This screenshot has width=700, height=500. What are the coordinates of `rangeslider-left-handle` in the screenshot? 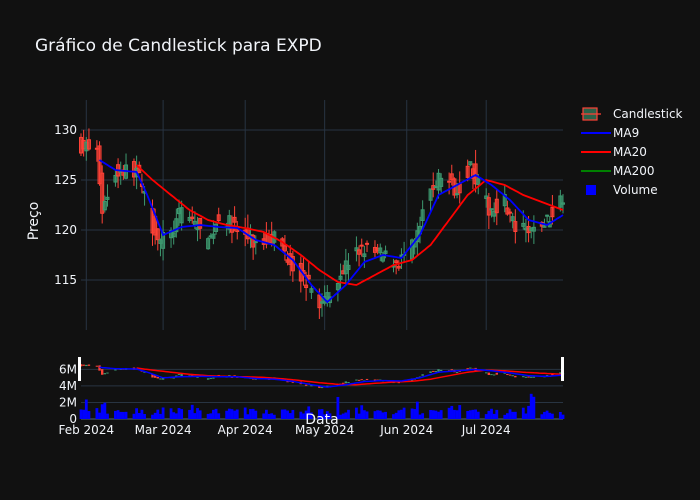 It's located at (79, 369).